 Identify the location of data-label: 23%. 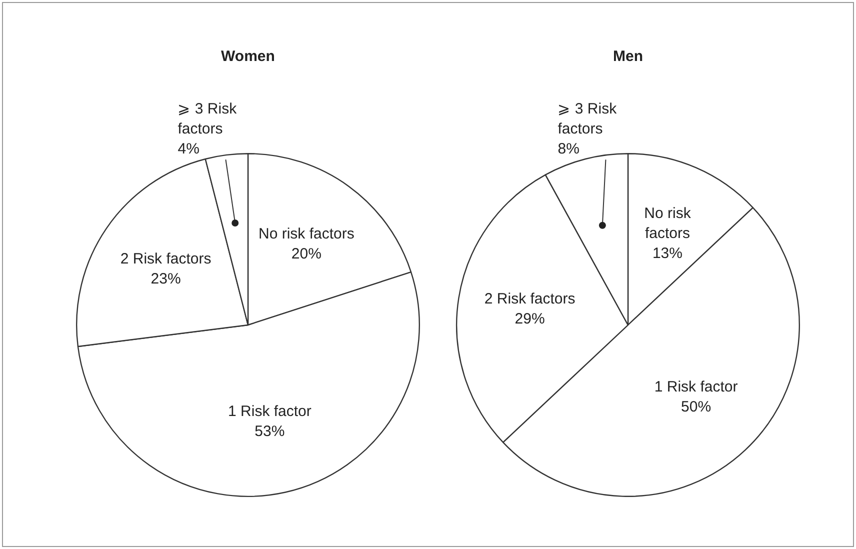
(165, 279).